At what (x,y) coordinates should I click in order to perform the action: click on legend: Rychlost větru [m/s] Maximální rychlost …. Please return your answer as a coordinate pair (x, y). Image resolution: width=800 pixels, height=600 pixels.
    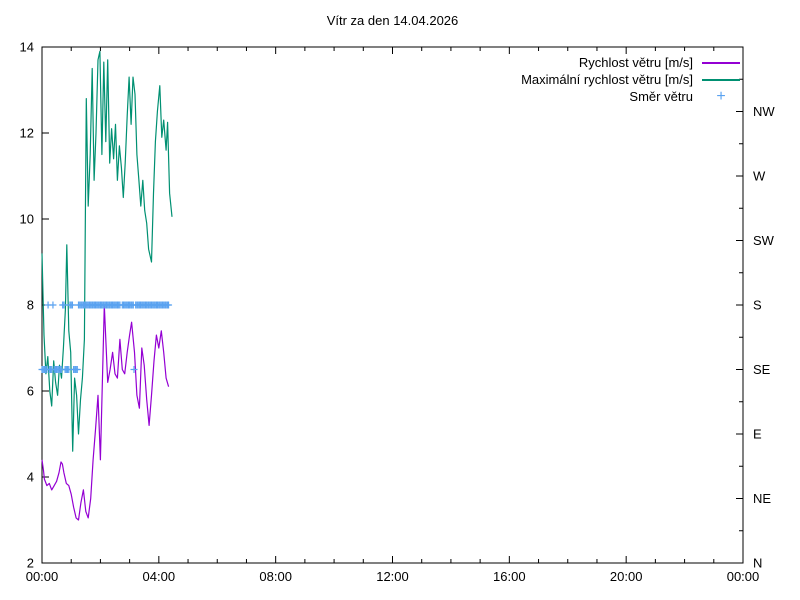
    Looking at the image, I should click on (630, 79).